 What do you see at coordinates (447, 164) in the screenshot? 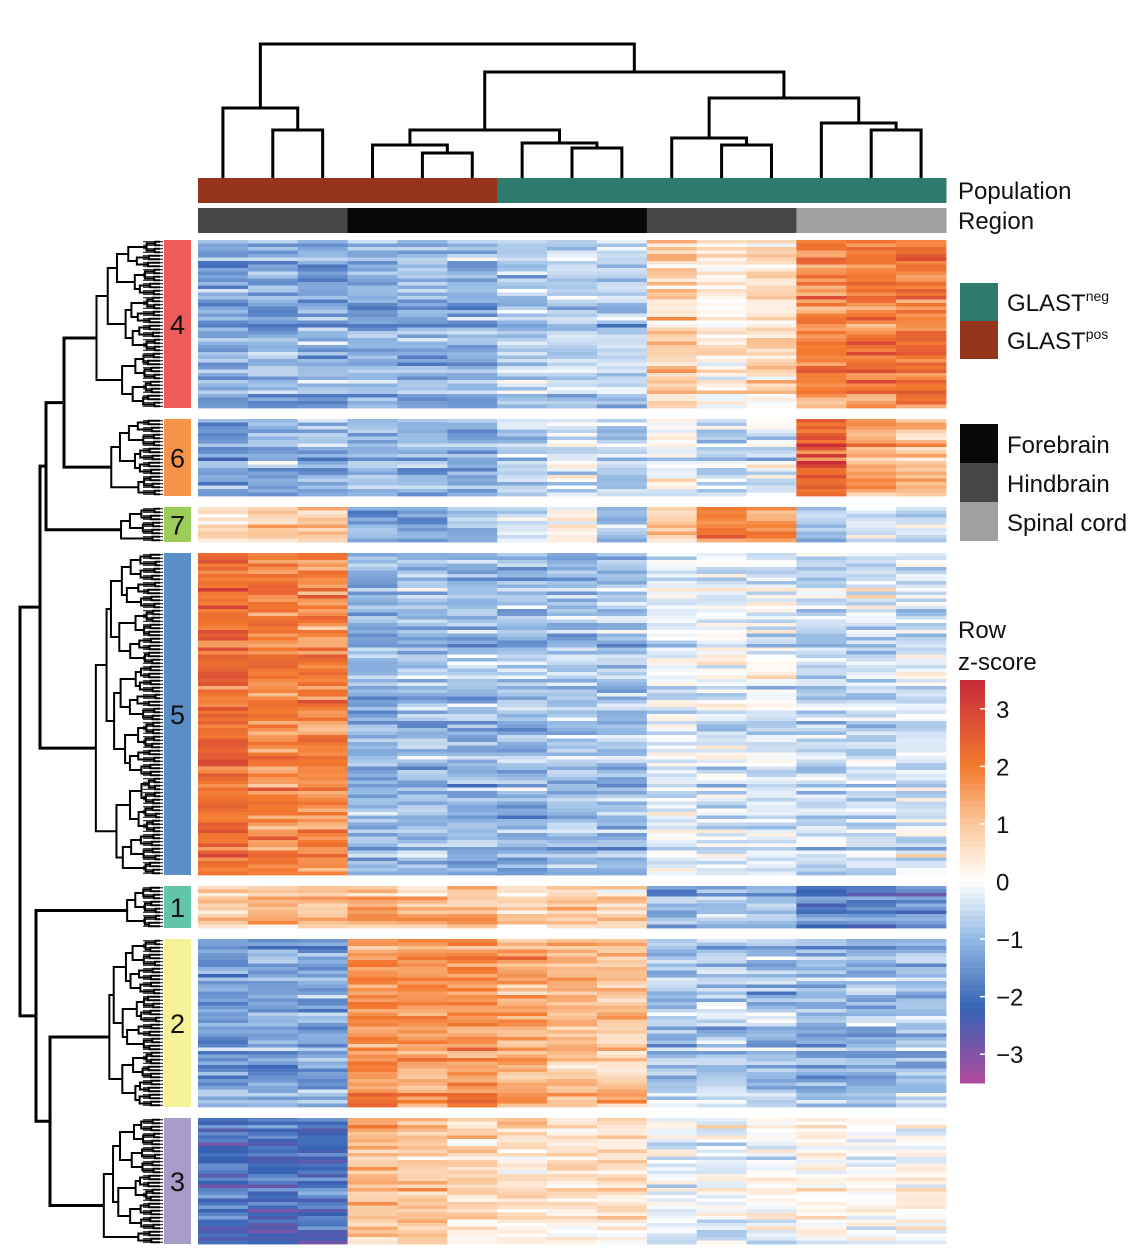
I see `column-dendrogram-link` at bounding box center [447, 164].